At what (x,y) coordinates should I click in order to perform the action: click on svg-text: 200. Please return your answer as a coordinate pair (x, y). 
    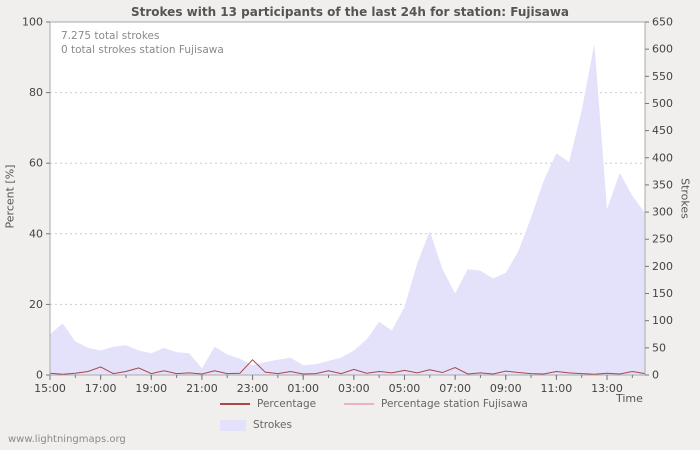
    Looking at the image, I should click on (662, 266).